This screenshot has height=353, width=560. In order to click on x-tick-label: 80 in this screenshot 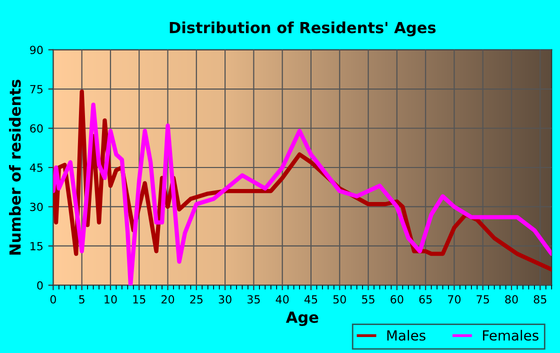, I will do `click(511, 299)`.